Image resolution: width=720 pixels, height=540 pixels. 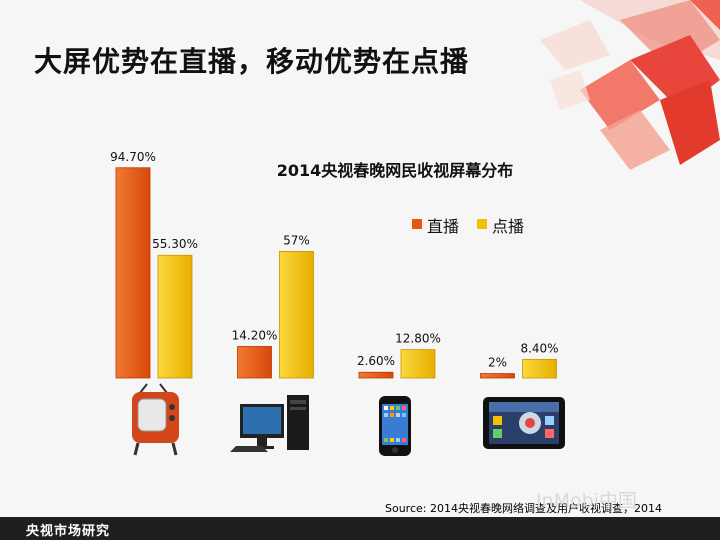 I want to click on watermark: InMobi中国, so click(x=587, y=501).